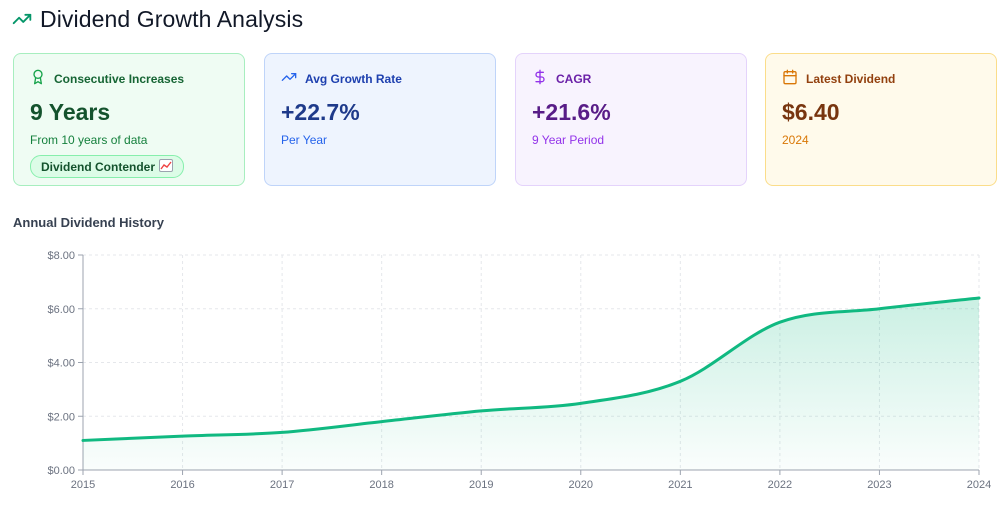  Describe the element at coordinates (581, 485) in the screenshot. I see `x-tick-label: 2020` at that location.